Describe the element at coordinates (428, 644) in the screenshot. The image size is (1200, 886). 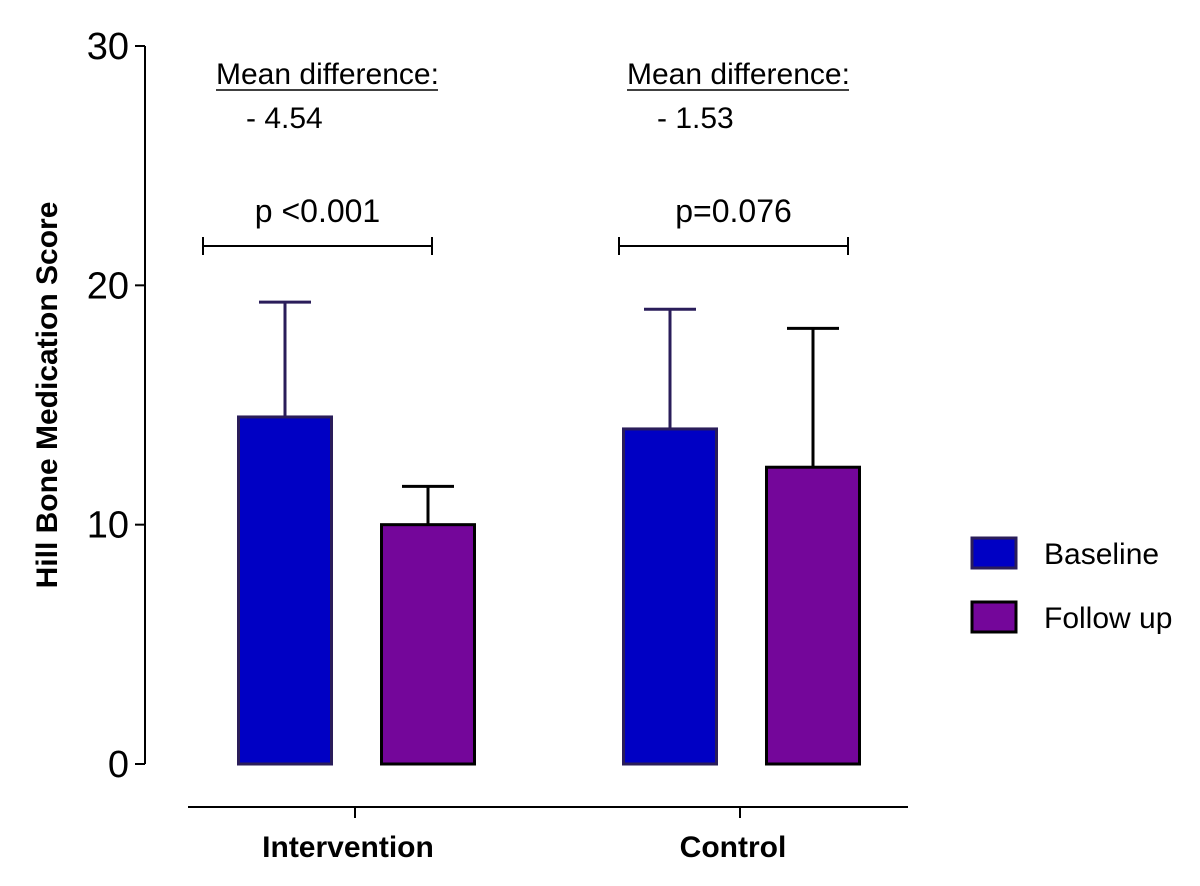
I see `bar-follow-up-intervention` at that location.